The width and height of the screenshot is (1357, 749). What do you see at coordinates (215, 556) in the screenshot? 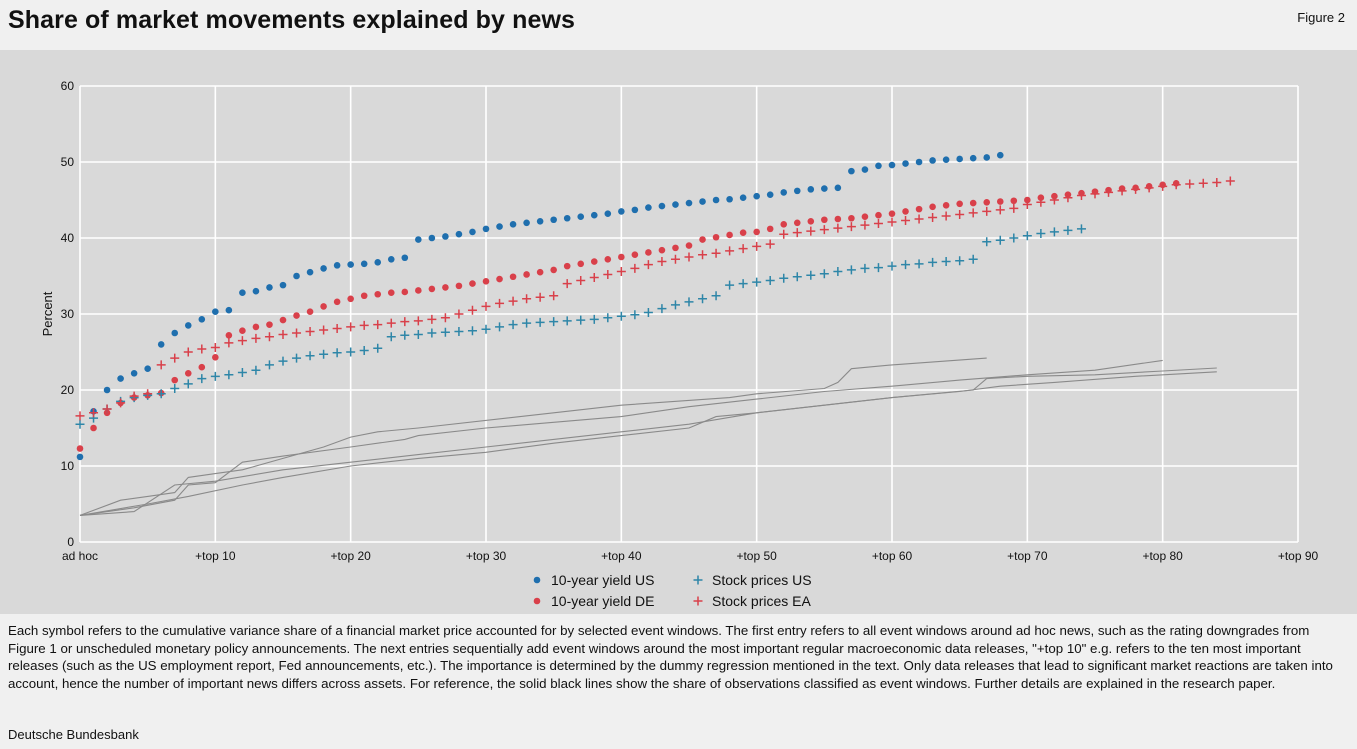
I see `x-tick-label: +top 10` at bounding box center [215, 556].